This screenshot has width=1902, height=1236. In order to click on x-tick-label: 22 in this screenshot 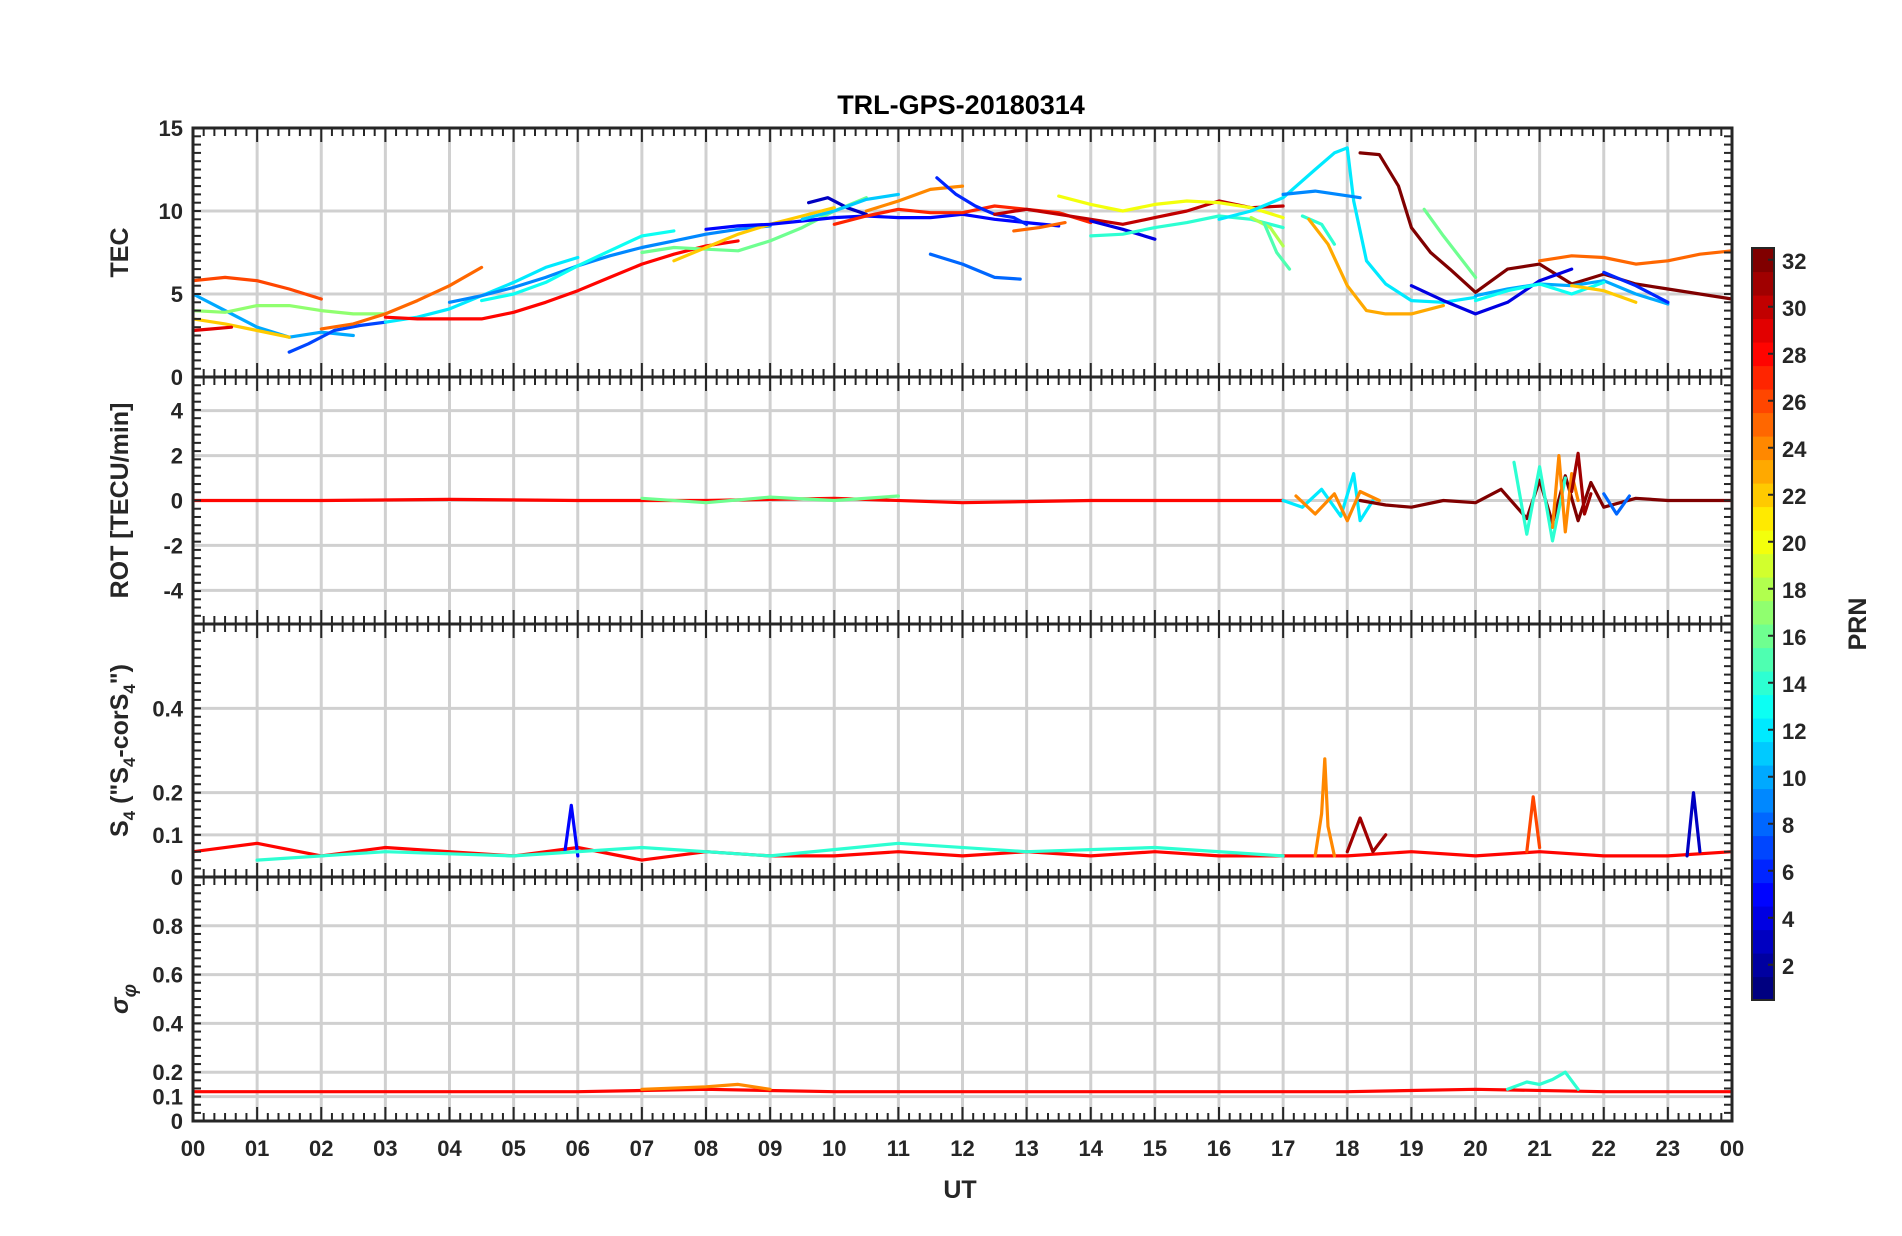, I will do `click(1604, 1148)`.